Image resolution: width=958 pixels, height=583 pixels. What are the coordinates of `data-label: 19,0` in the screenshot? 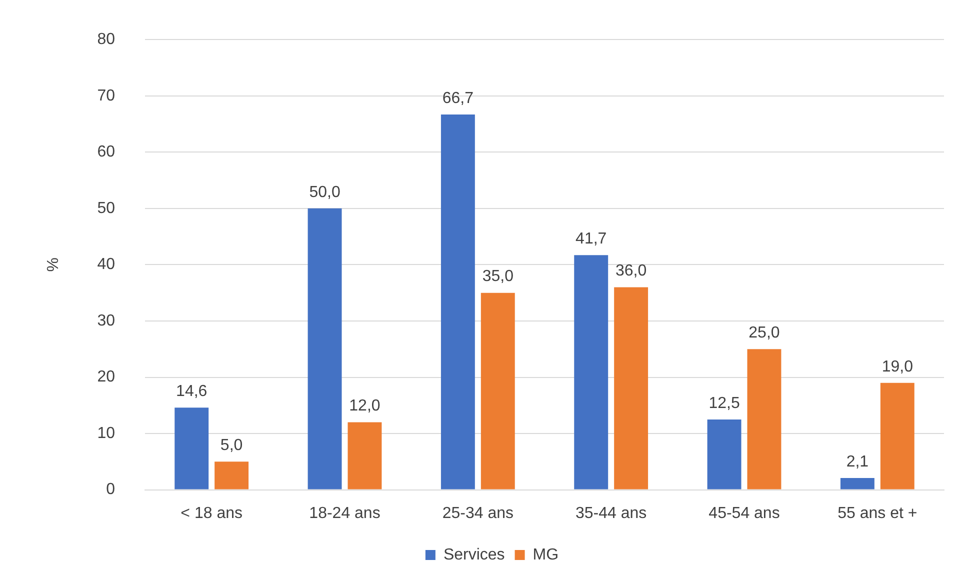 It's located at (898, 367).